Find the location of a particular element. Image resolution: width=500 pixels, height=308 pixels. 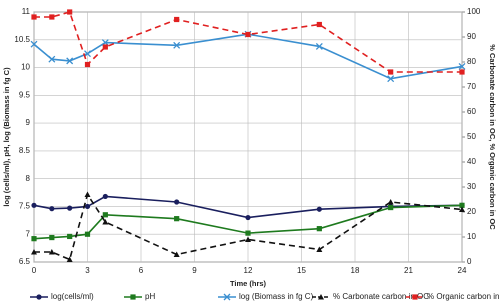

x-tick-label: 6 is located at coordinates (141, 270).